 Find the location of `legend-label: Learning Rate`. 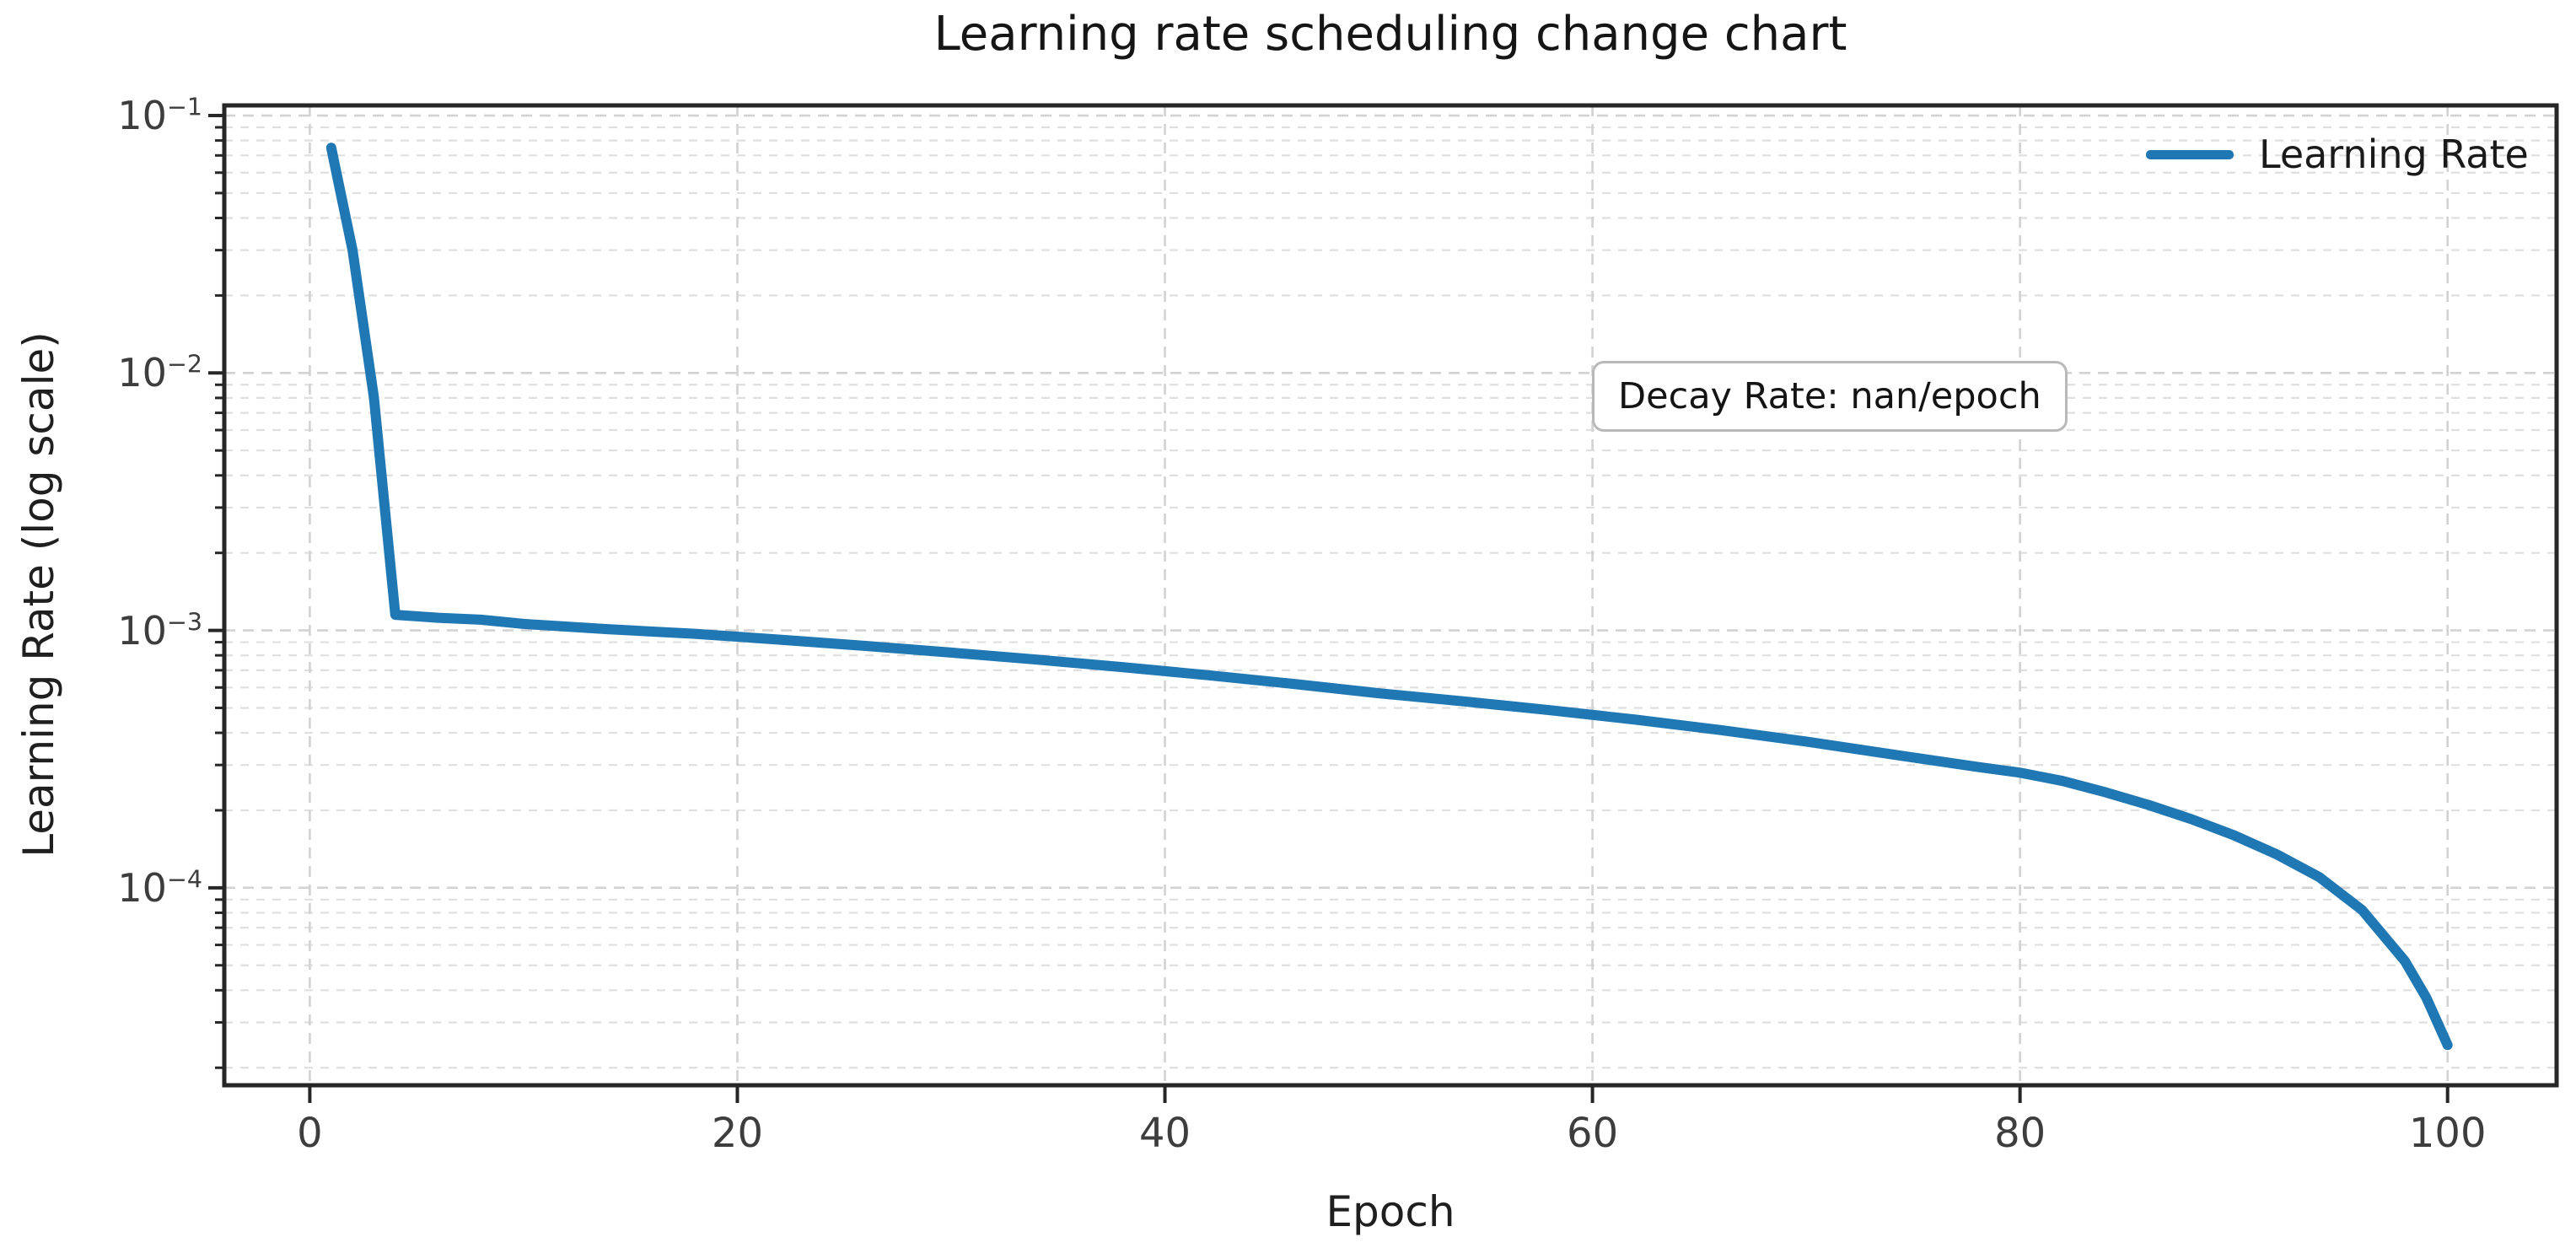

legend-label: Learning Rate is located at coordinates (2394, 154).